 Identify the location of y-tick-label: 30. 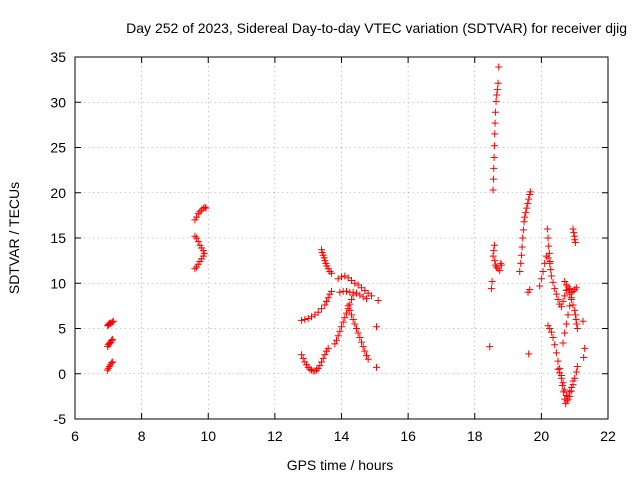
(58, 102).